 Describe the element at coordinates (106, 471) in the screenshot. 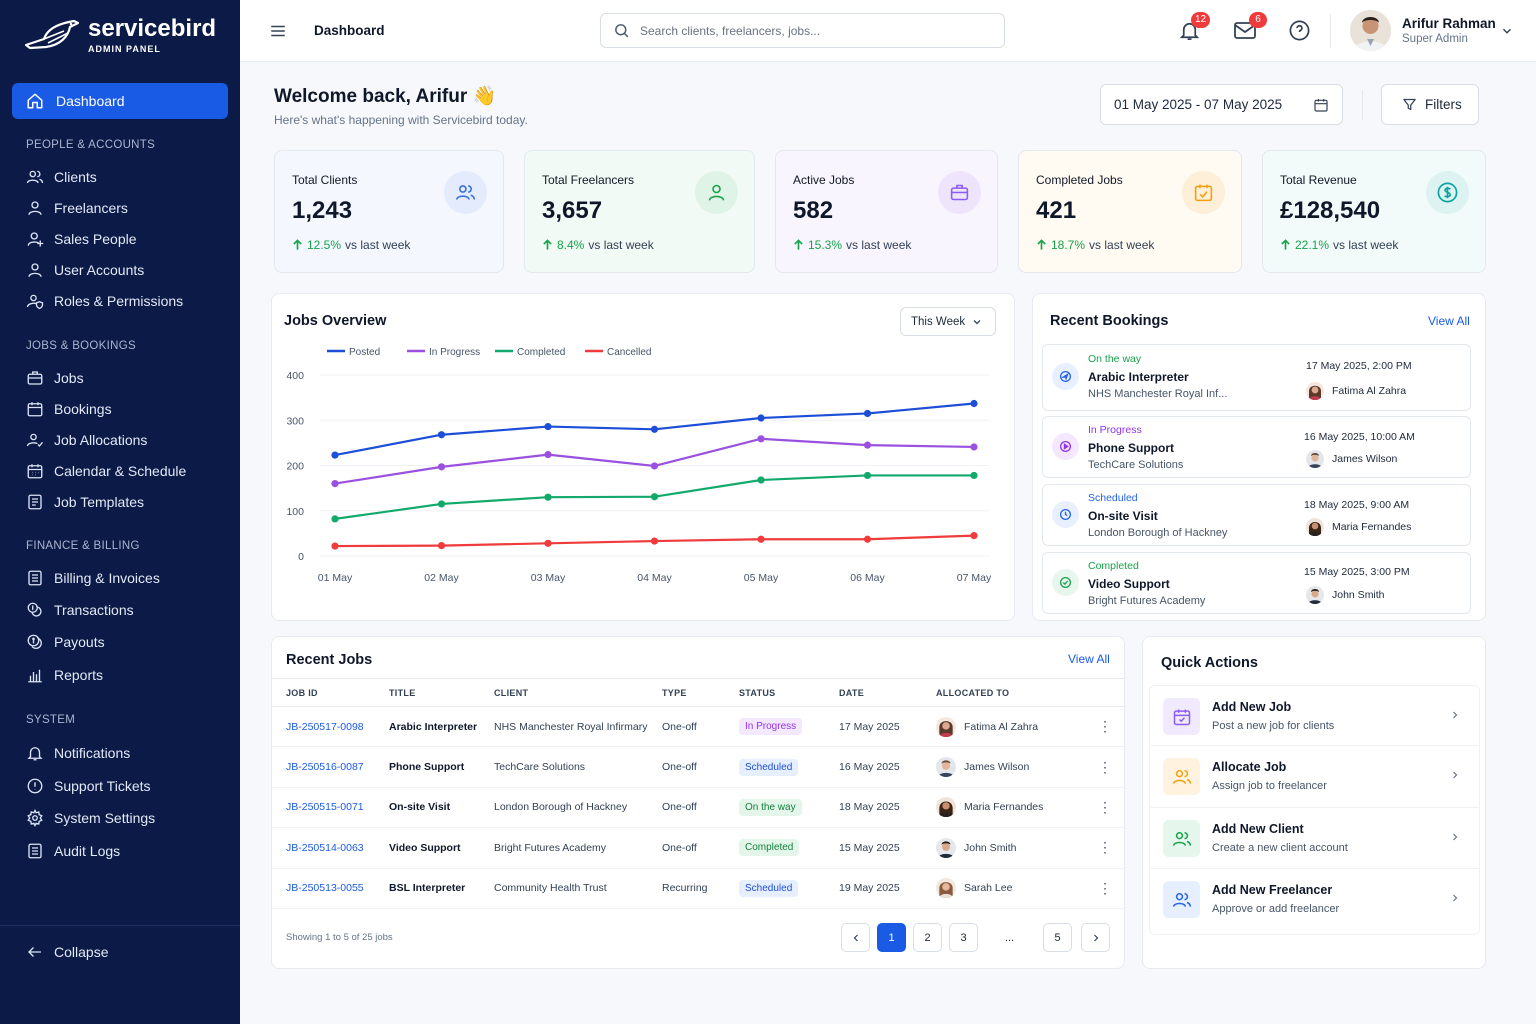

I see `sidebar-item-calendar-schedule: Calendar & Schedule` at that location.